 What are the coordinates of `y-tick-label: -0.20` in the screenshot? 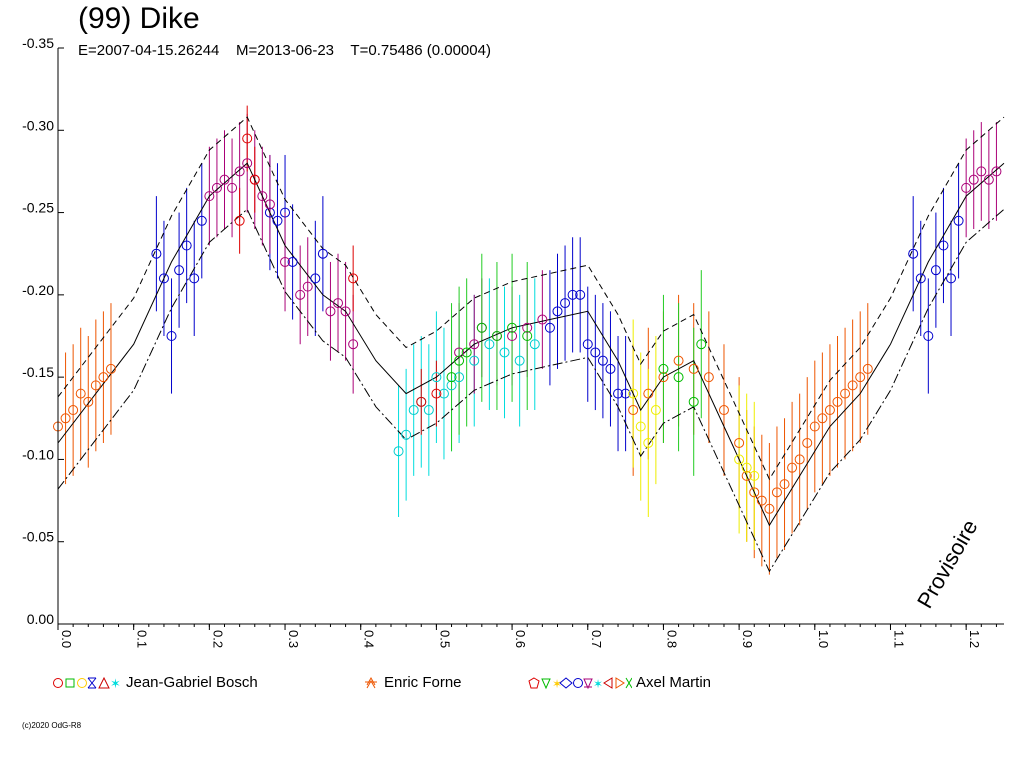 It's located at (38, 290).